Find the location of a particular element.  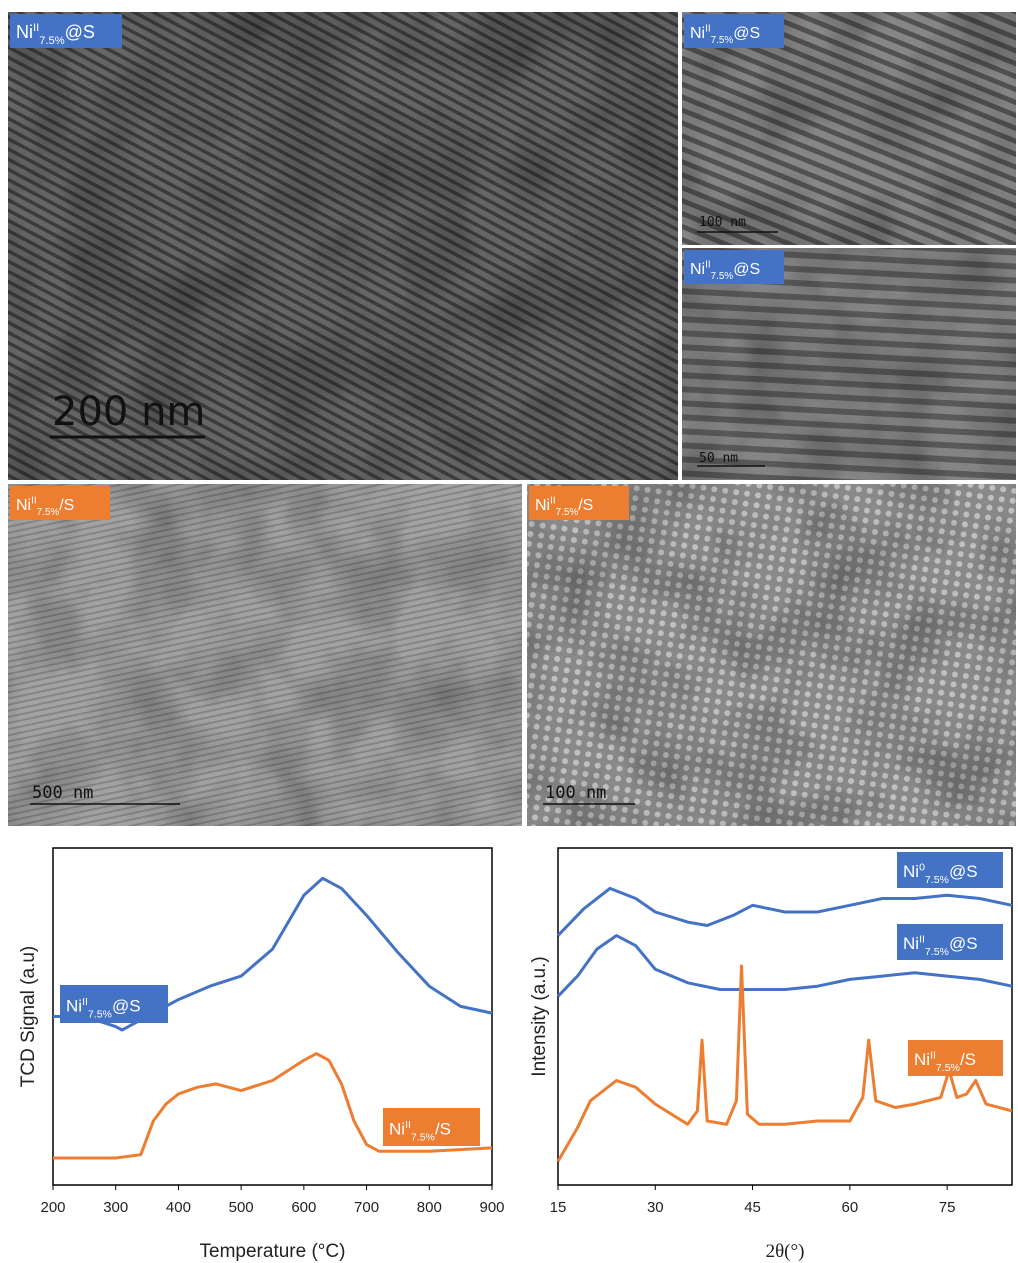

x-tick-label: 300 is located at coordinates (115, 1207).